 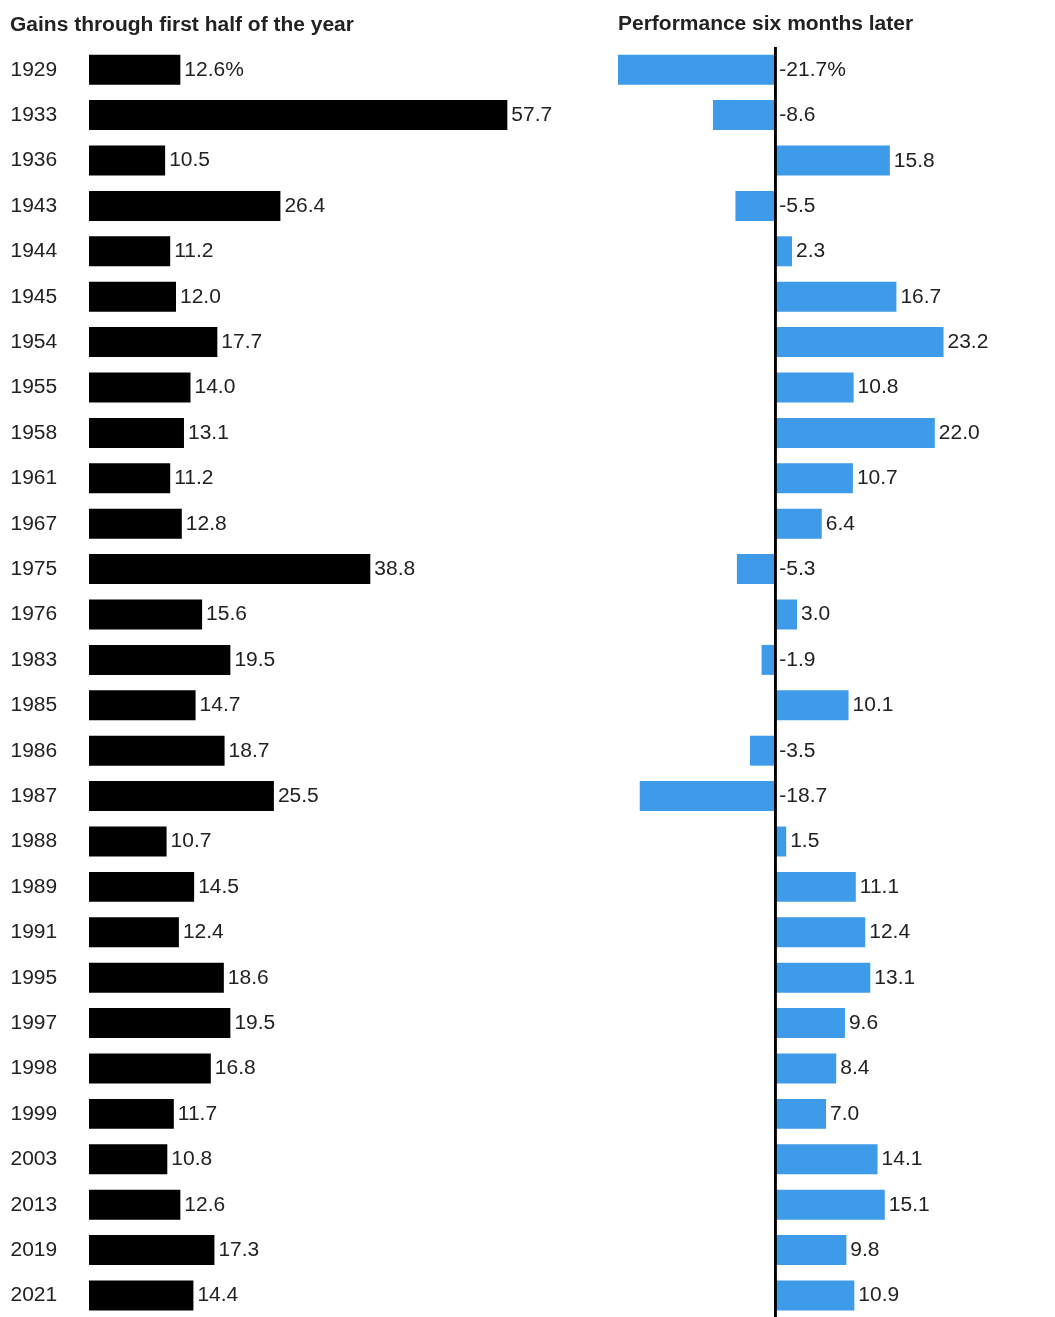 What do you see at coordinates (34, 295) in the screenshot?
I see `y-tick-label: 1945` at bounding box center [34, 295].